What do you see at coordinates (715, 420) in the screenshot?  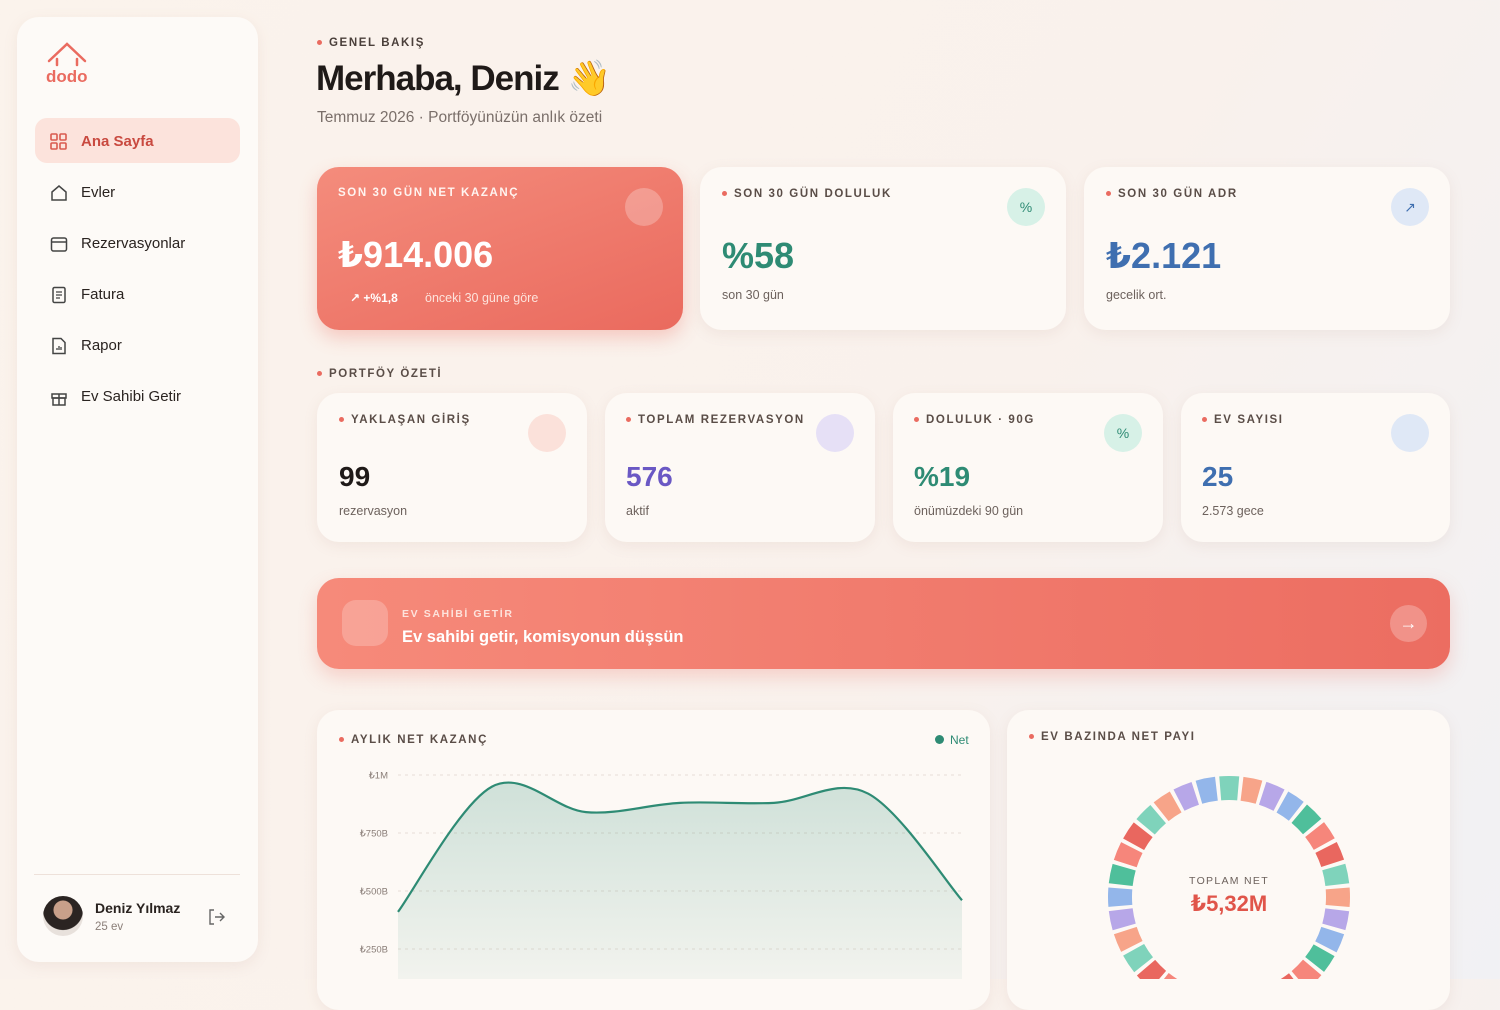 I see `stat-label: TOPLAM REZERVASYON` at bounding box center [715, 420].